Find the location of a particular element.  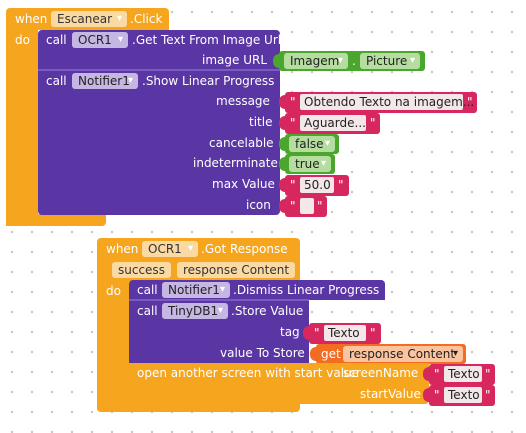

boolean-dropdown-true: true is located at coordinates (310, 164).